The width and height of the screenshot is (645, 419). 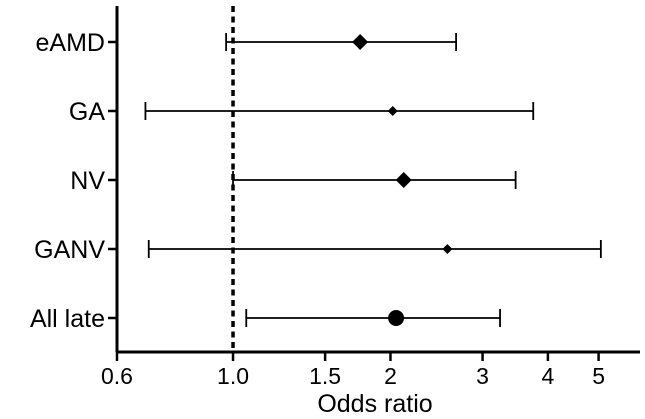 I want to click on category-label: NV, so click(x=87, y=181).